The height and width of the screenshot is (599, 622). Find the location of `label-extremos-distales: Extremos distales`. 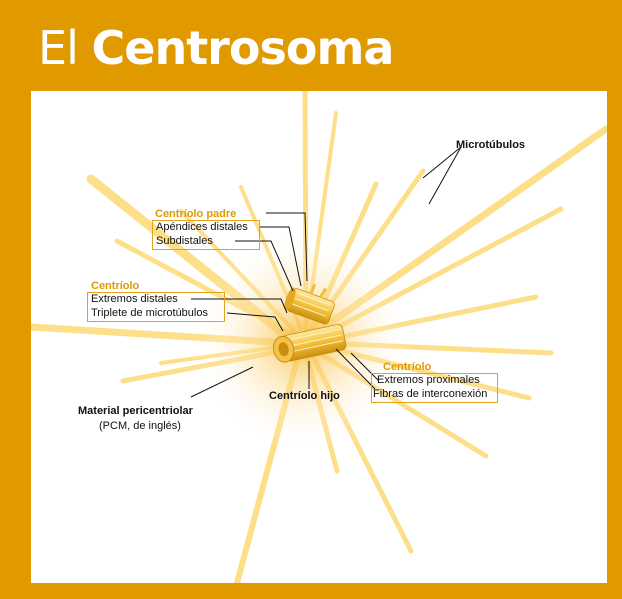

label-extremos-distales: Extremos distales is located at coordinates (134, 299).